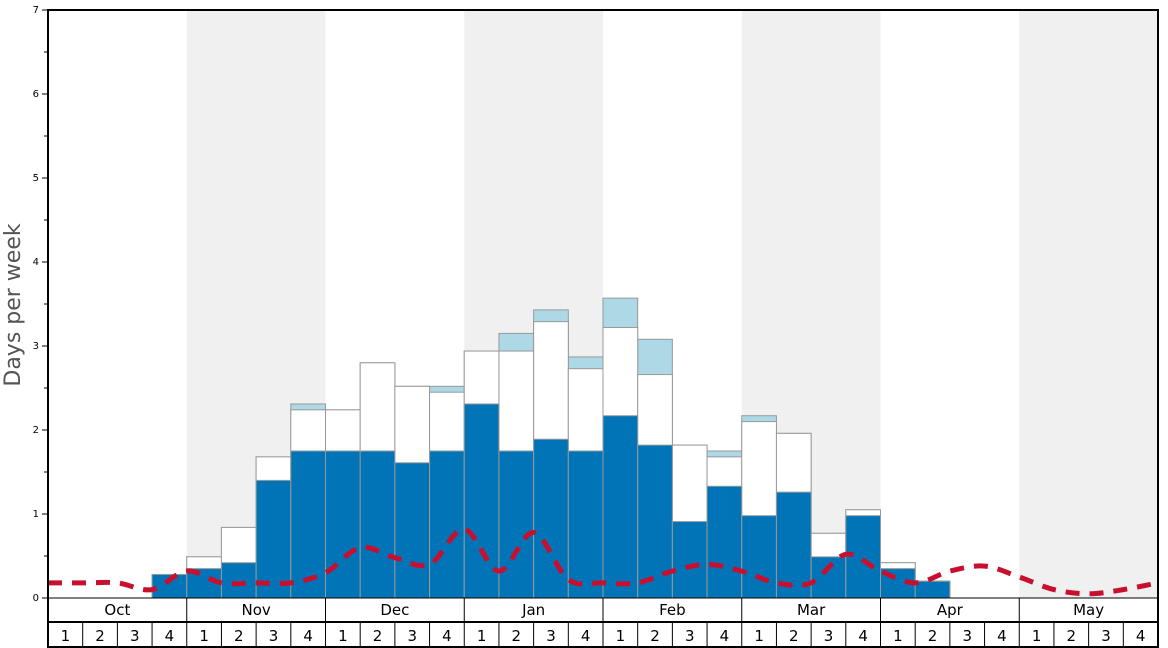 This screenshot has height=648, width=1168. Describe the element at coordinates (1002, 636) in the screenshot. I see `week-label-apr-4: 4` at that location.